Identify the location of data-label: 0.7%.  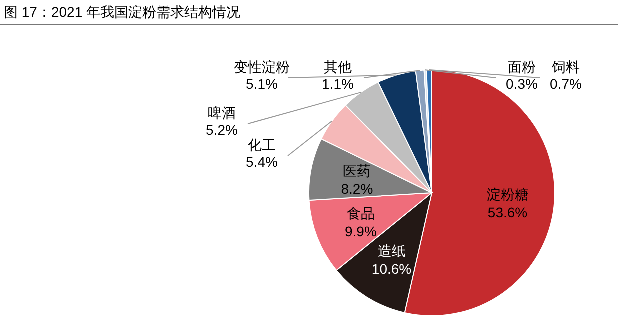
(566, 84).